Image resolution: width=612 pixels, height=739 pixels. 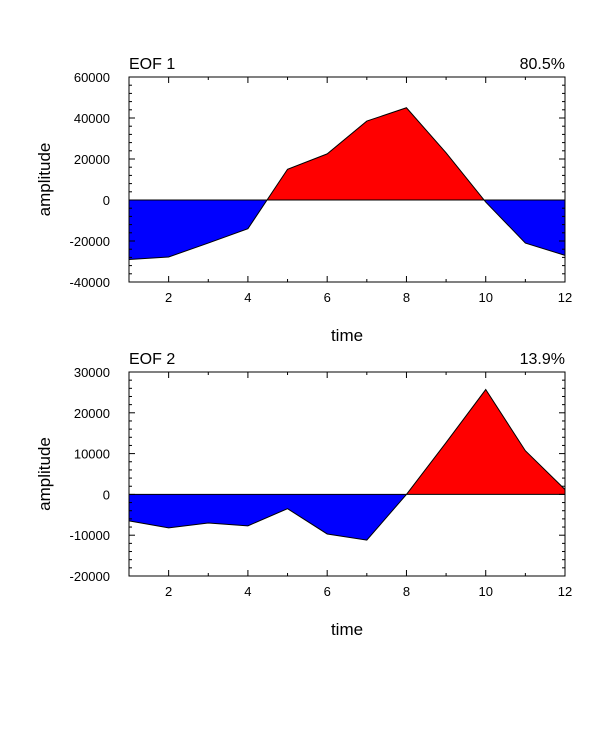 What do you see at coordinates (542, 359) in the screenshot?
I see `variance-percent: 13.9%` at bounding box center [542, 359].